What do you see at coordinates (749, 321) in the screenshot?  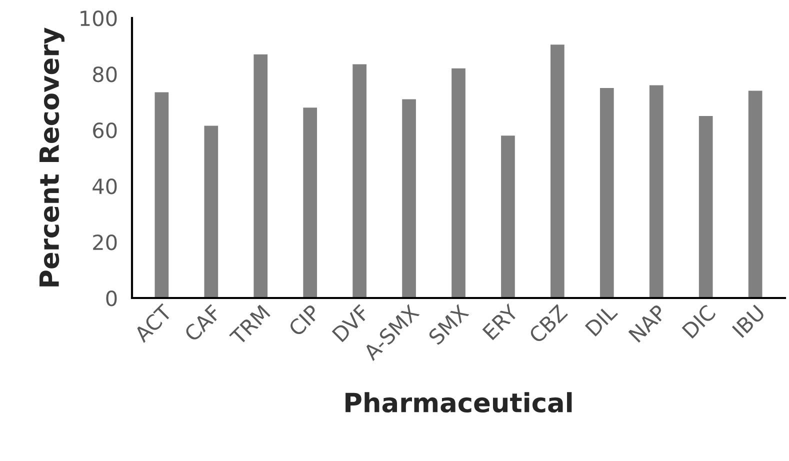 I see `x-tick-label: IBU` at bounding box center [749, 321].